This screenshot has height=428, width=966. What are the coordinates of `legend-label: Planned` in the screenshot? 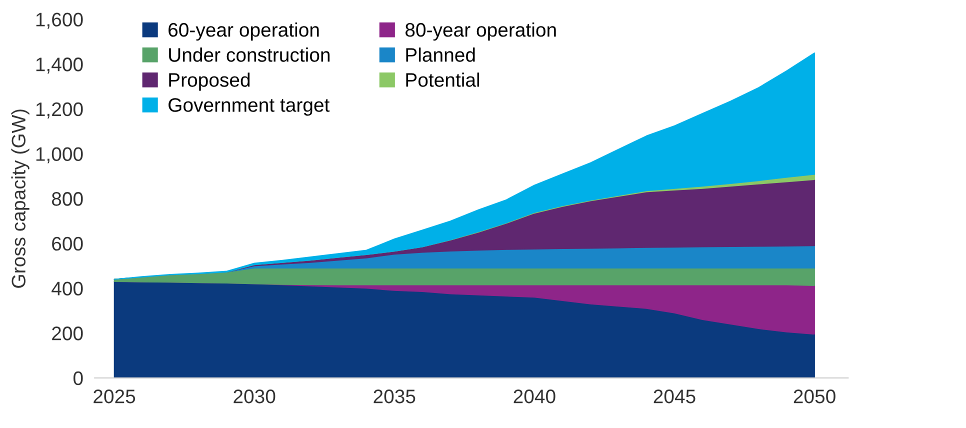 It's located at (440, 55).